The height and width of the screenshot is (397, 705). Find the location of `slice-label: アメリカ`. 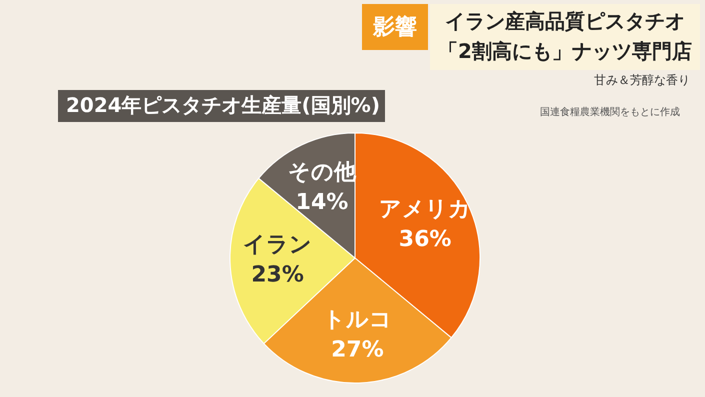

slice-label: アメリカ is located at coordinates (425, 209).